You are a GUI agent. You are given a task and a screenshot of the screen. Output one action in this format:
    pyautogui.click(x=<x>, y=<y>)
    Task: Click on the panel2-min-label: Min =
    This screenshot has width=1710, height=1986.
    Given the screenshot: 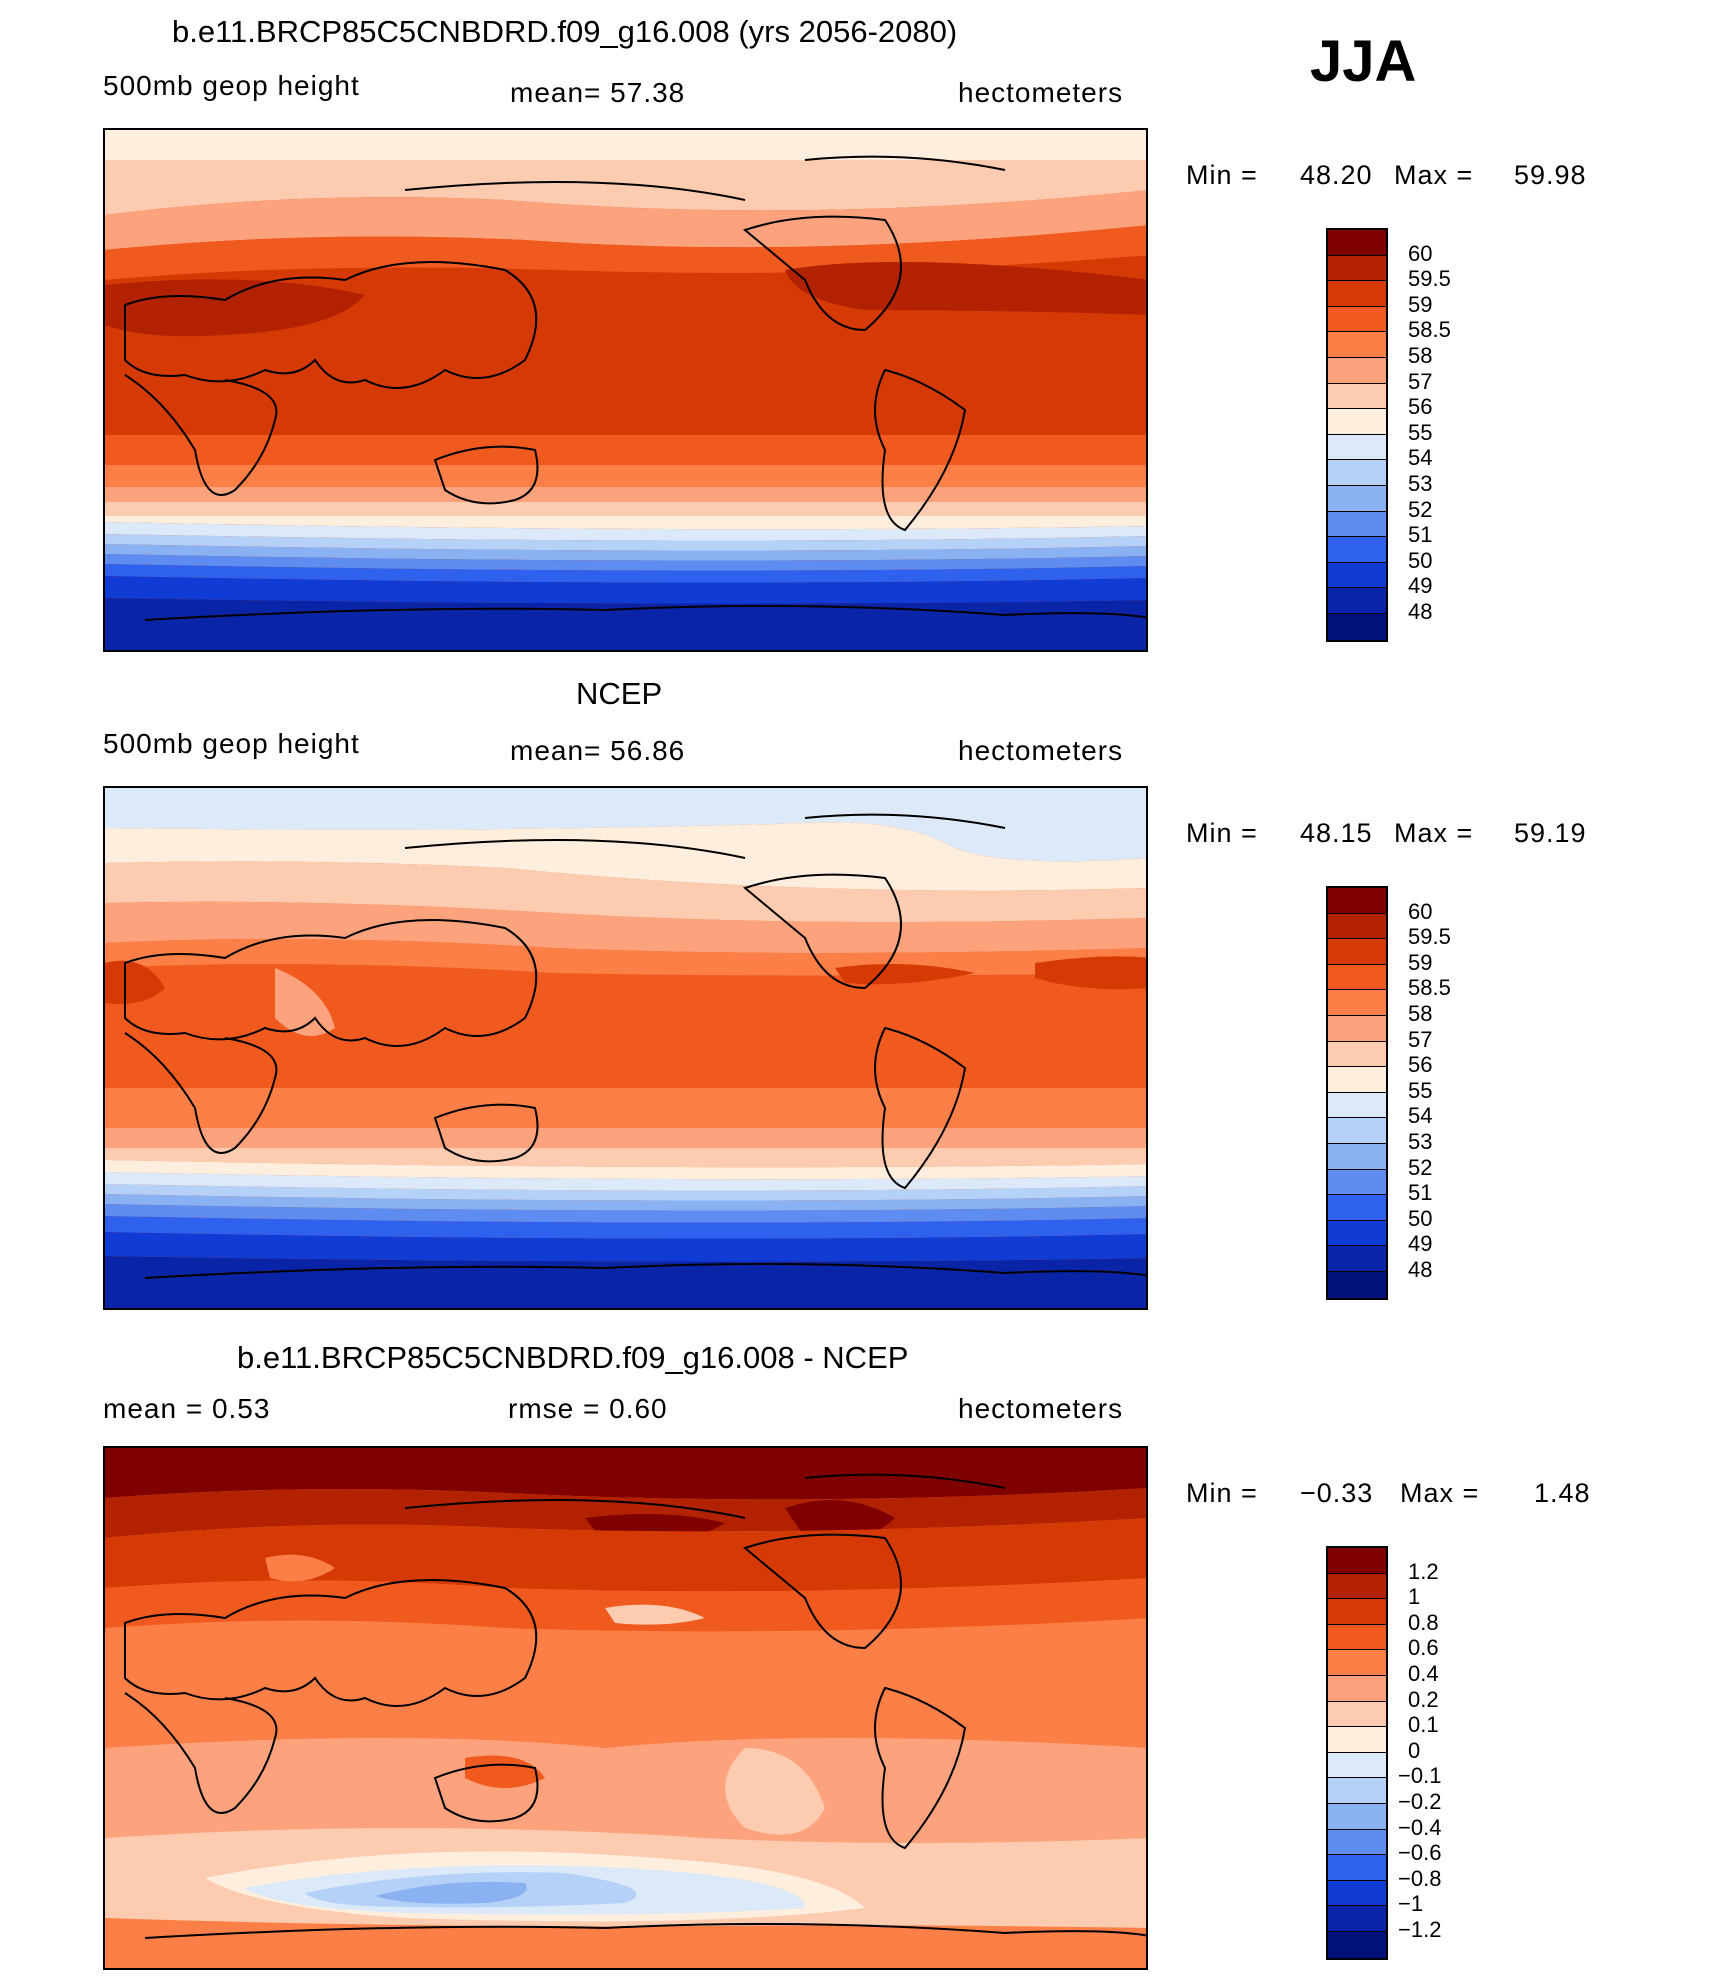 What is the action you would take?
    pyautogui.click(x=1222, y=833)
    